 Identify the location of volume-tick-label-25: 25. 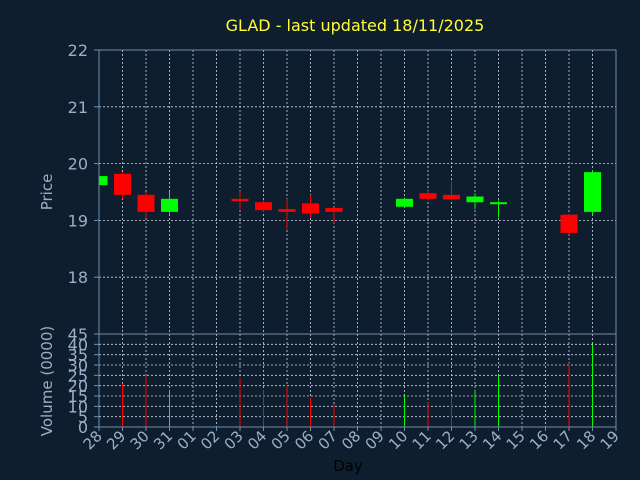
(78, 375).